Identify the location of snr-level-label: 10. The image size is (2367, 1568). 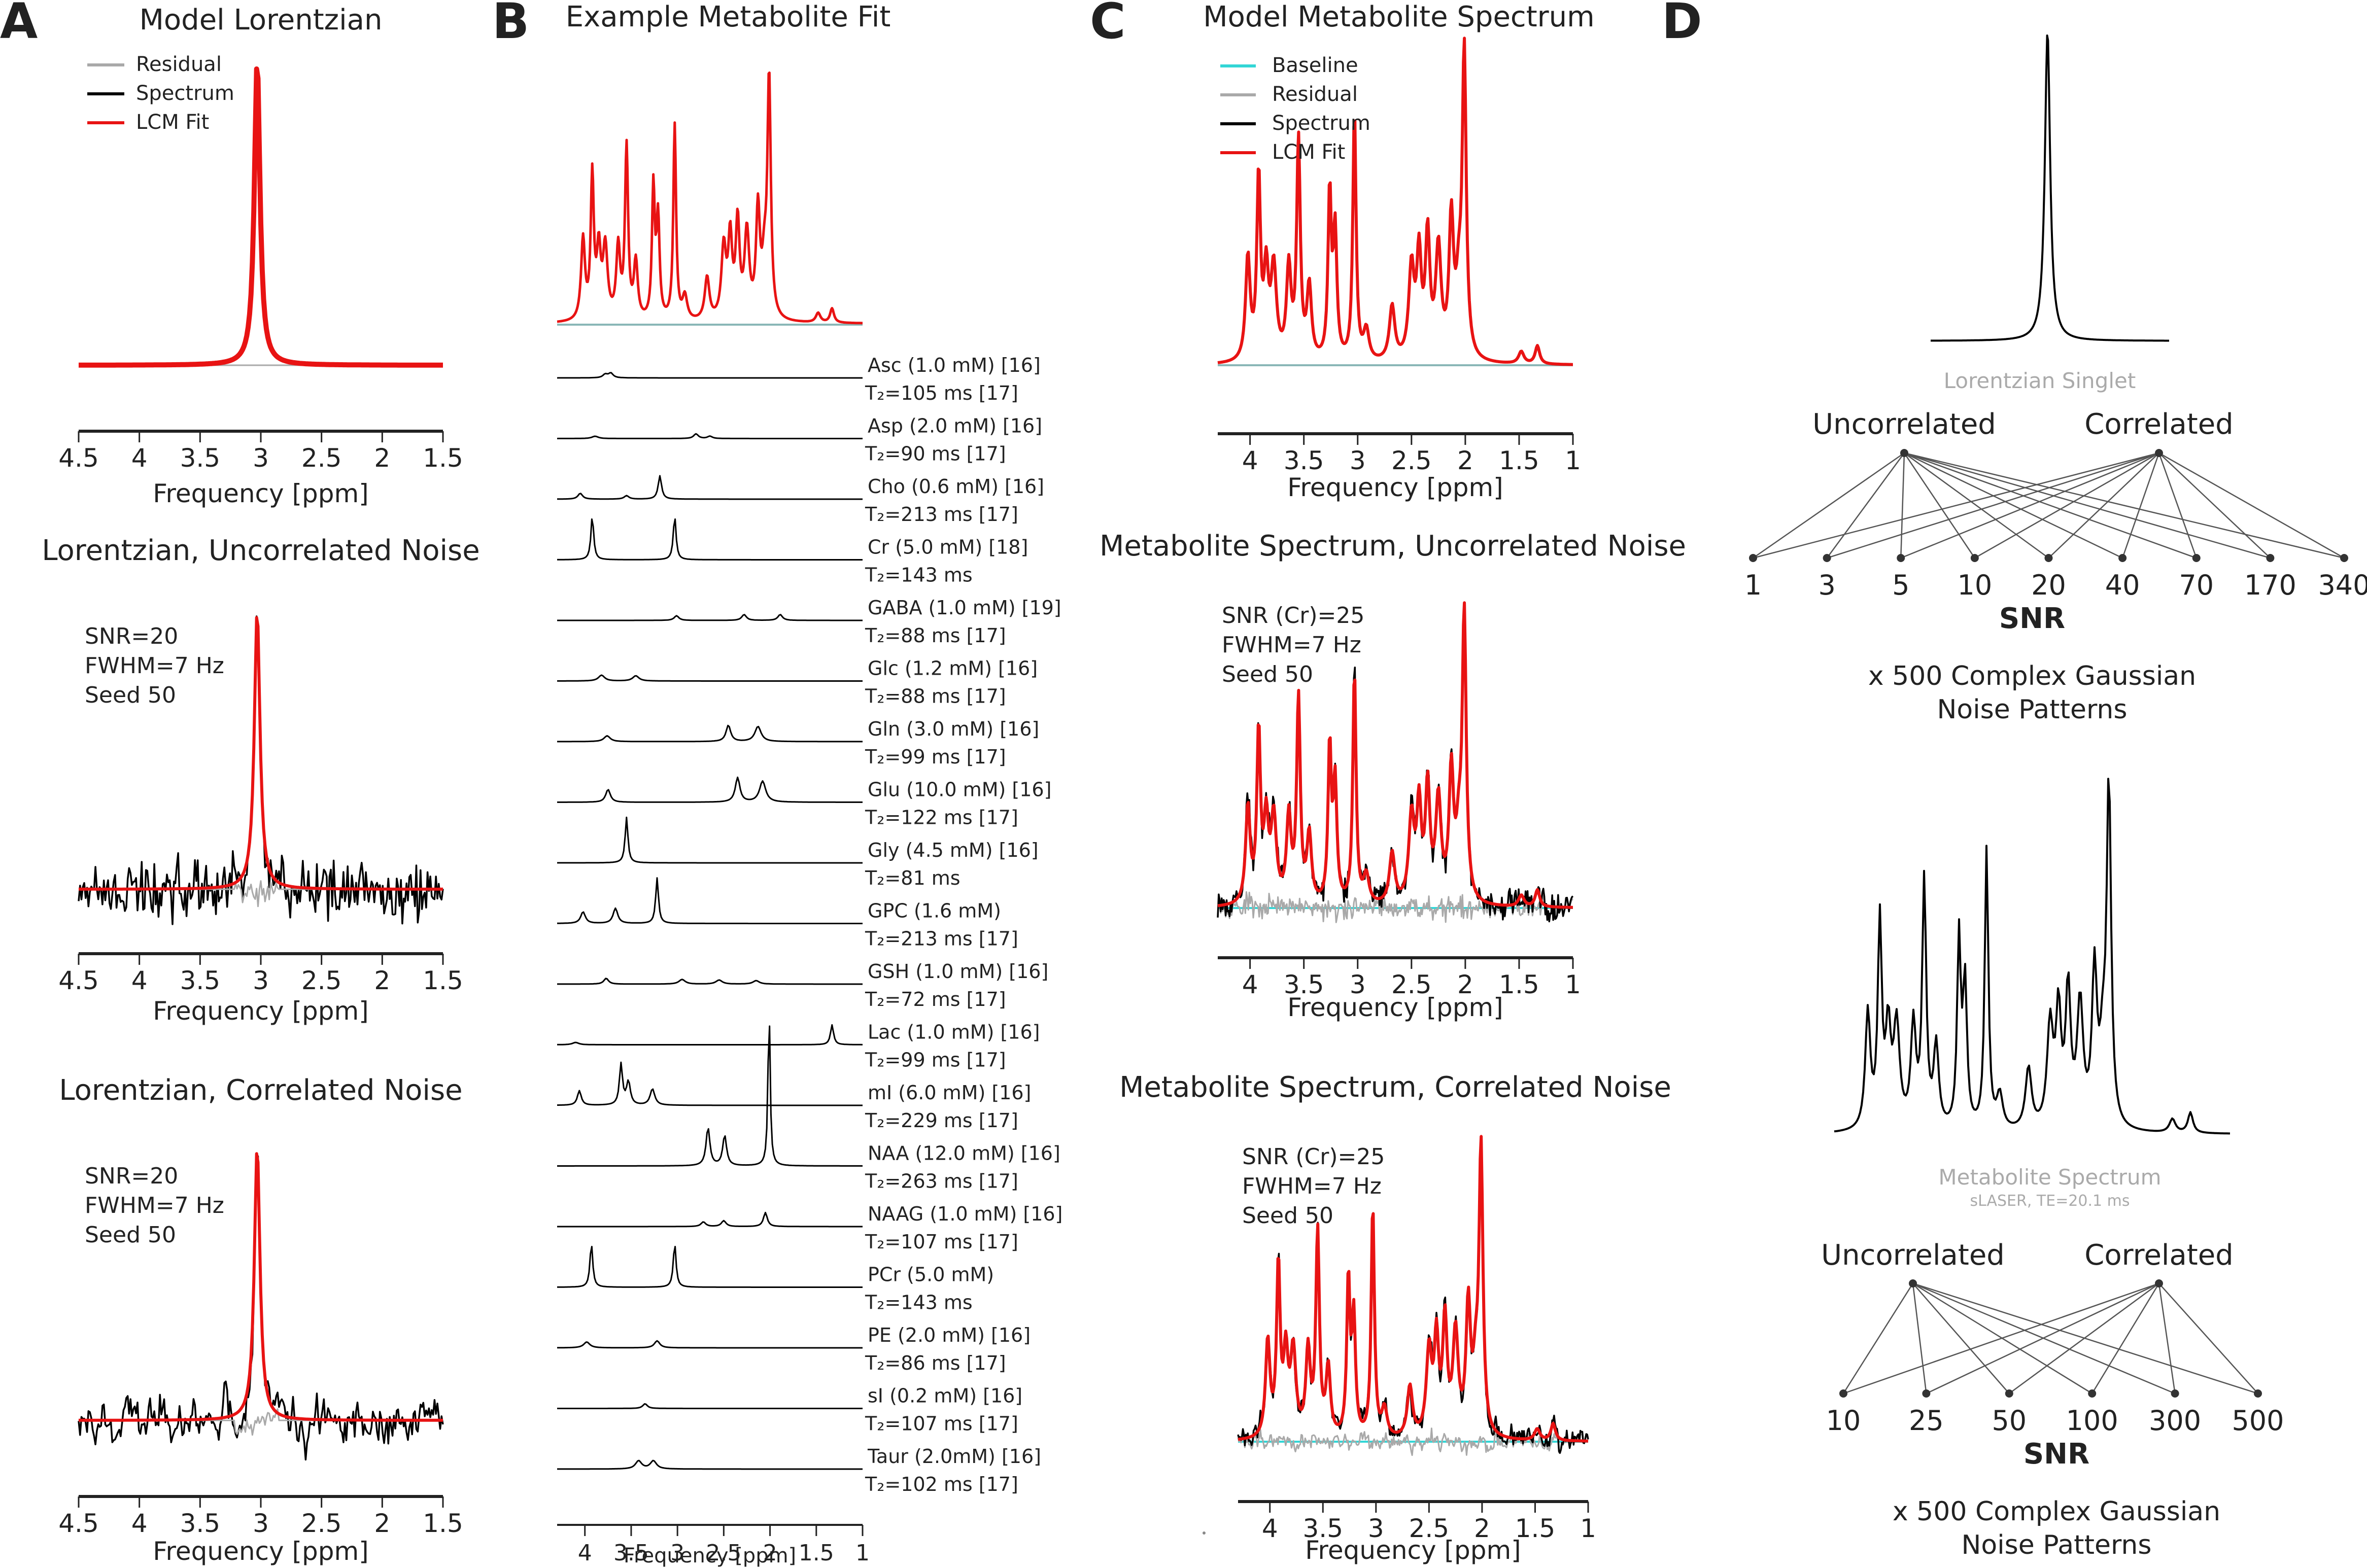
(1843, 1421).